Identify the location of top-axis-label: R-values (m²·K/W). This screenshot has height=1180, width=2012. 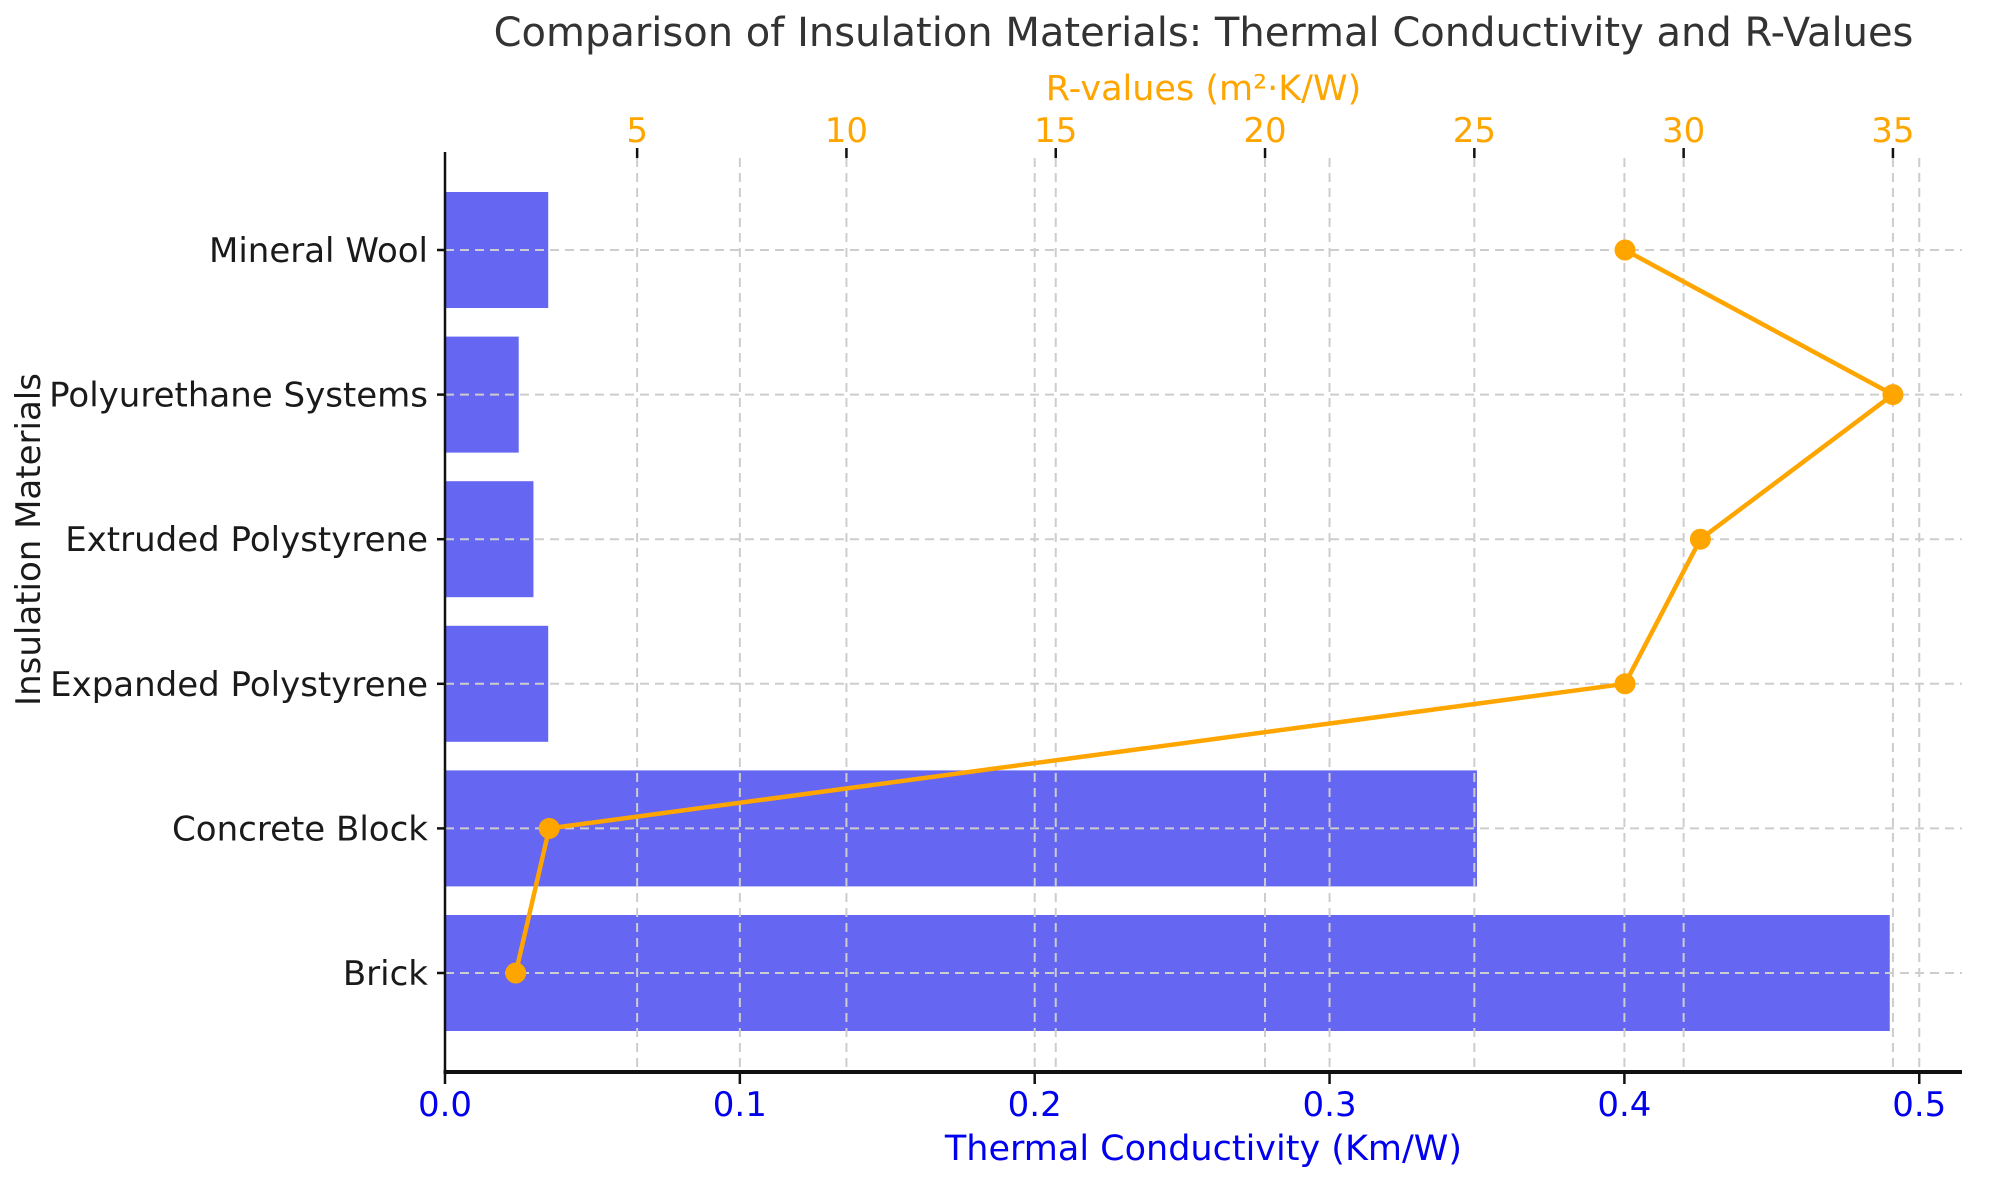
(1203, 89).